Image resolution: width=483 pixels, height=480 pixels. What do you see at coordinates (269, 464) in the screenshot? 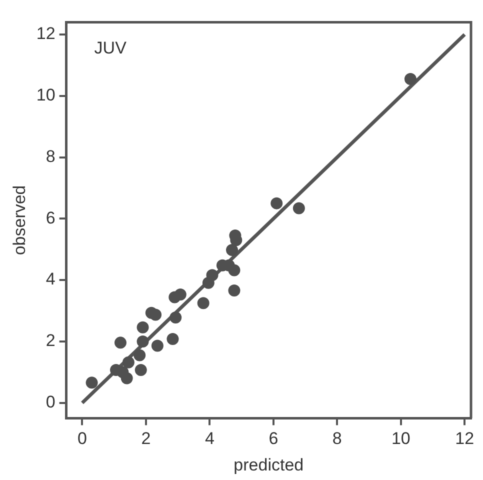
I see `x-axis-title: predicted` at bounding box center [269, 464].